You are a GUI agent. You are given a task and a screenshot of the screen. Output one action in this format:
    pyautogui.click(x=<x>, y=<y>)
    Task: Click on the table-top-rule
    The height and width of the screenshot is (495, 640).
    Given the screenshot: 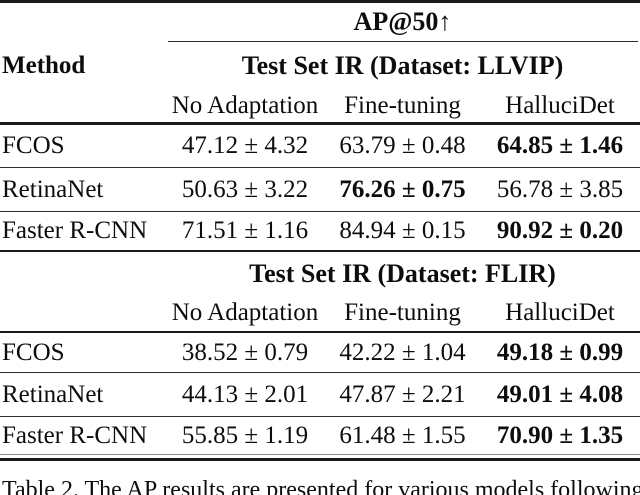 What is the action you would take?
    pyautogui.click(x=320, y=1)
    